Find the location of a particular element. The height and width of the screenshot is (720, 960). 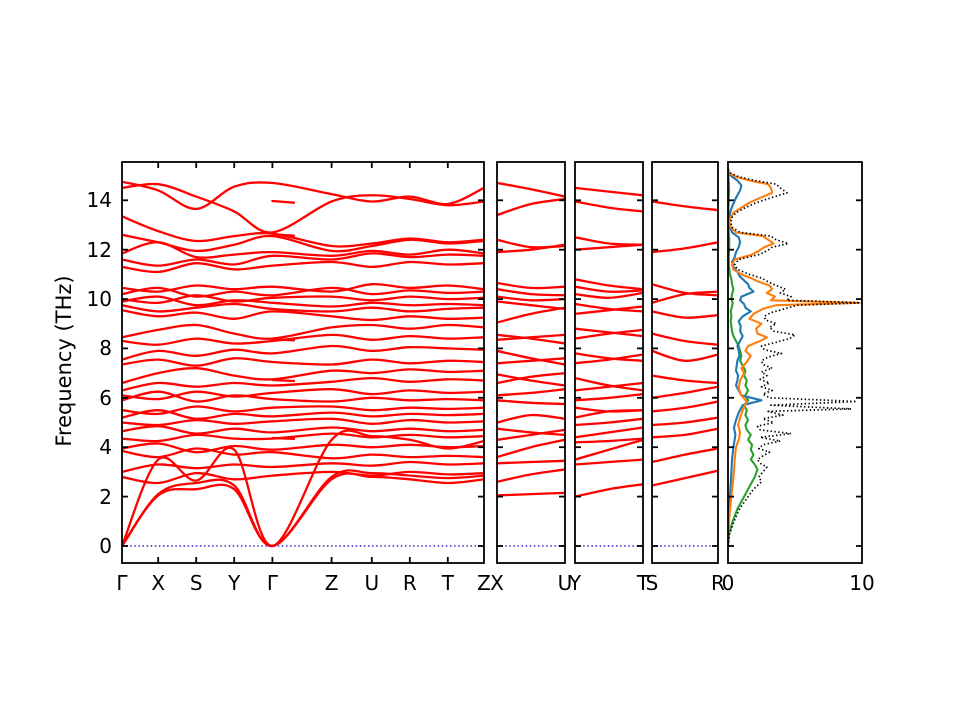

kpoint-label-bands_S_R-end: R is located at coordinates (718, 583).